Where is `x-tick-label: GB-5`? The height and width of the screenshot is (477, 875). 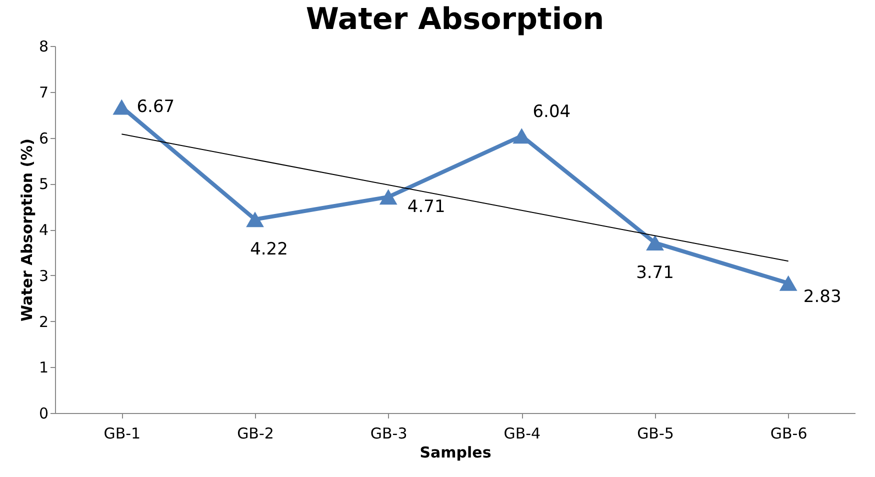 x-tick-label: GB-5 is located at coordinates (655, 433).